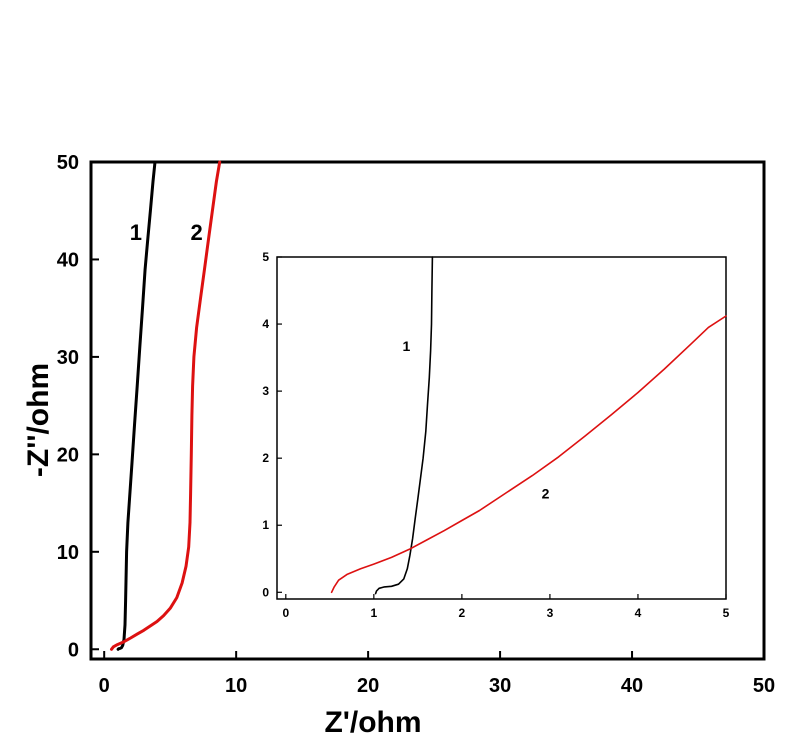 The width and height of the screenshot is (800, 751). What do you see at coordinates (196, 232) in the screenshot?
I see `main-curve-label-2: 2` at bounding box center [196, 232].